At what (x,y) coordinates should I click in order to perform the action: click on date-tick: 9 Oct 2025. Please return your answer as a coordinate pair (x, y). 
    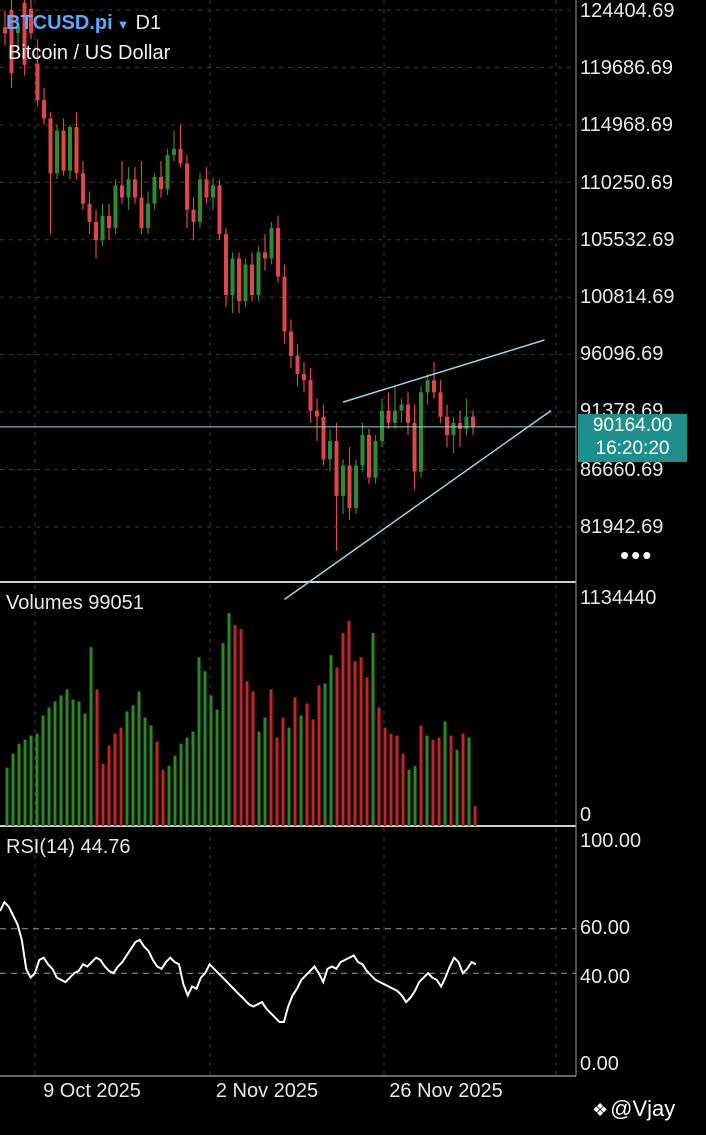
    Looking at the image, I should click on (92, 1091).